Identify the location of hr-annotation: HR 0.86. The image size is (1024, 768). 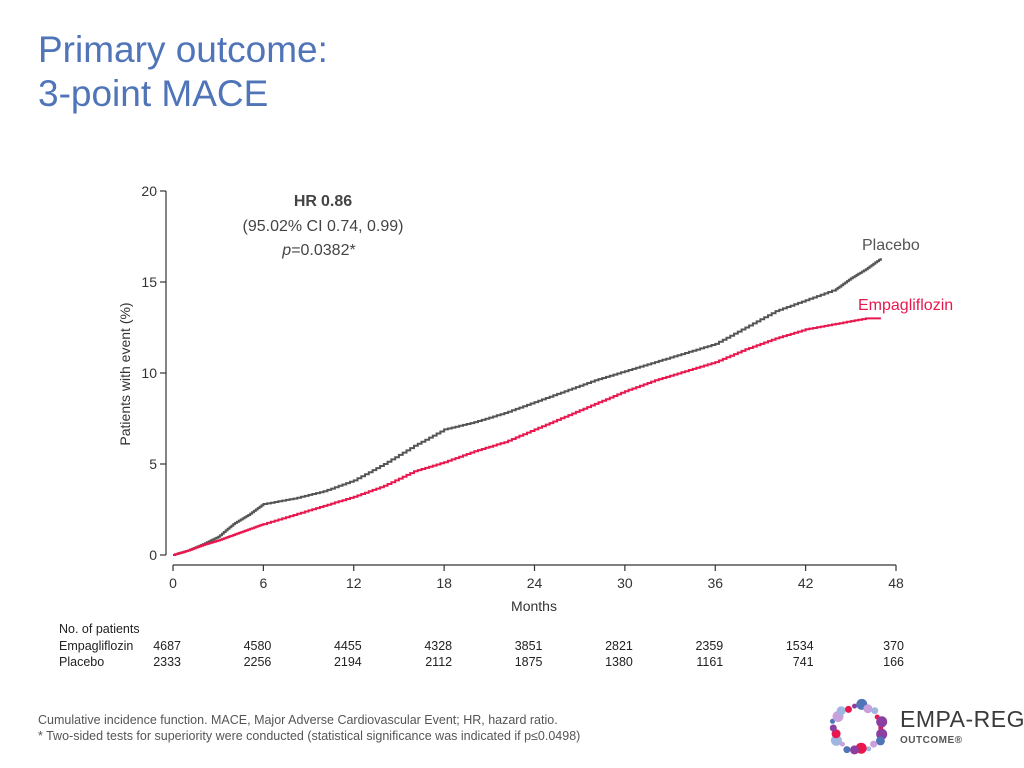
(323, 201).